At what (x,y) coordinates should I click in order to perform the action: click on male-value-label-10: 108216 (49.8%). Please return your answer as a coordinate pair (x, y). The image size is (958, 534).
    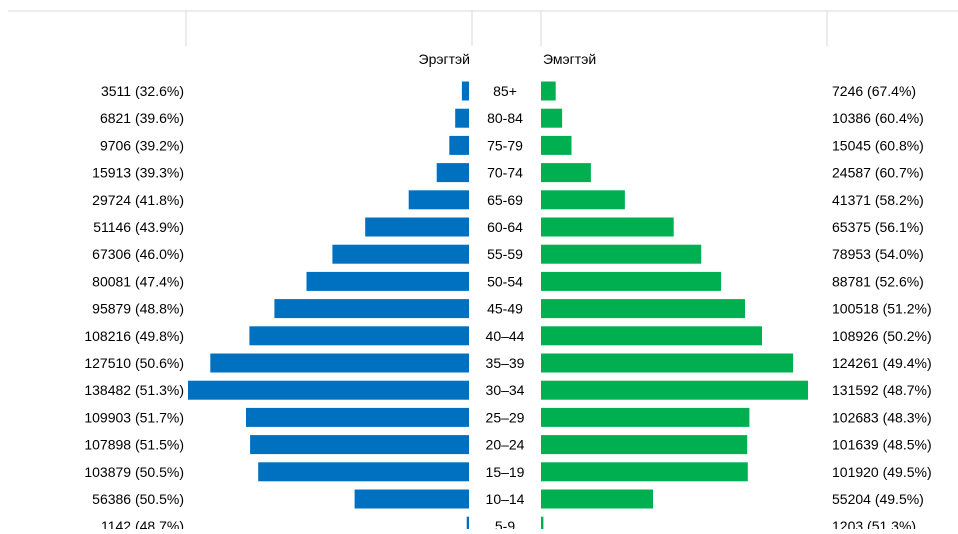
    Looking at the image, I should click on (134, 336).